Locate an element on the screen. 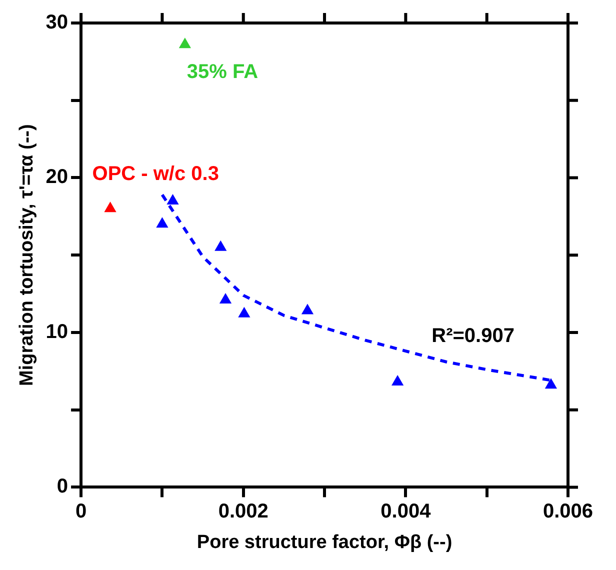  y-axis-title: Migration tortuosity, τ'=τα (--) is located at coordinates (27, 255).